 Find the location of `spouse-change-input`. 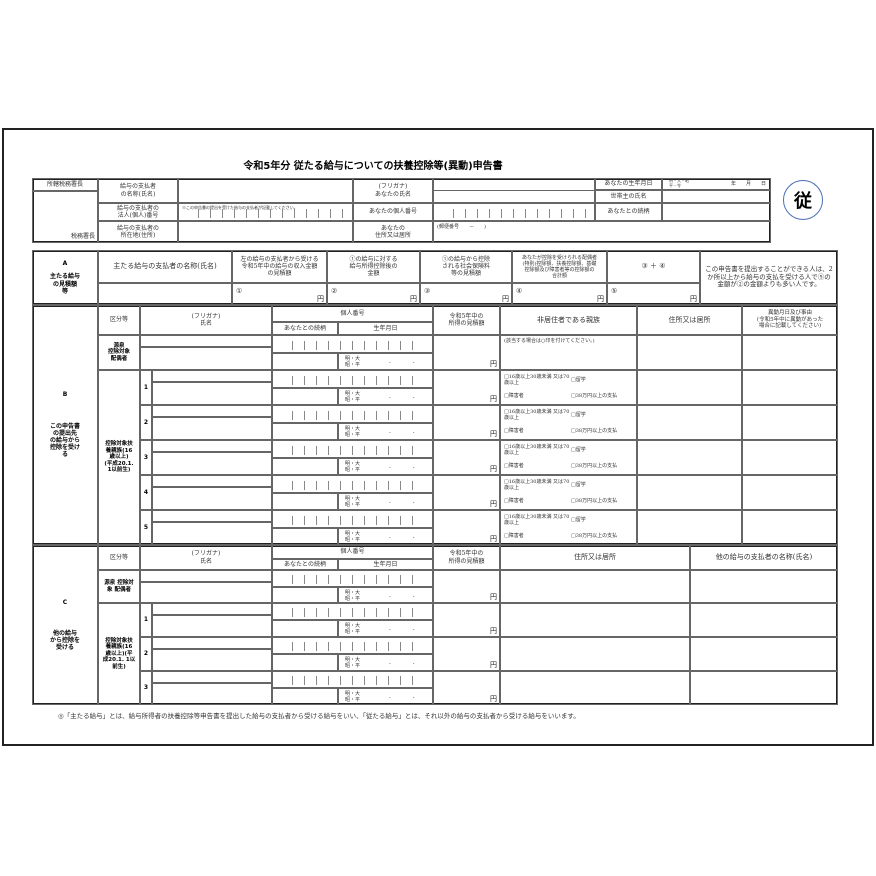

spouse-change-input is located at coordinates (790, 352).